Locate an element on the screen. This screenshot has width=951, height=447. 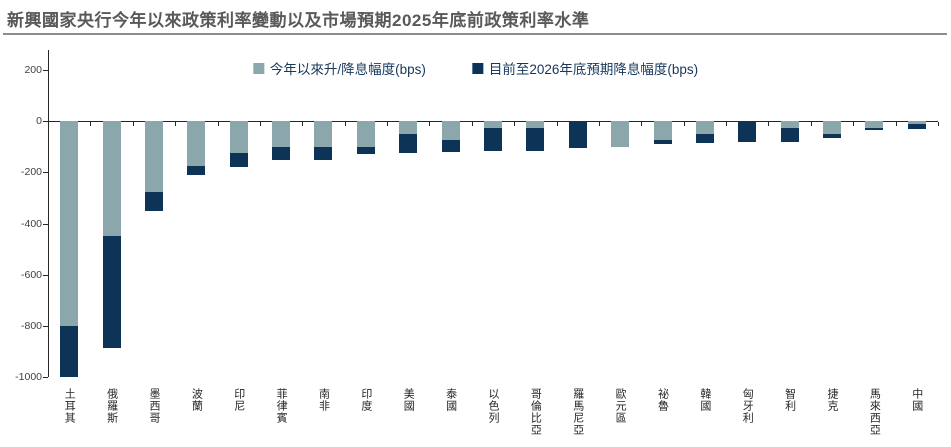
x-category-label: 美國 is located at coordinates (408, 400).